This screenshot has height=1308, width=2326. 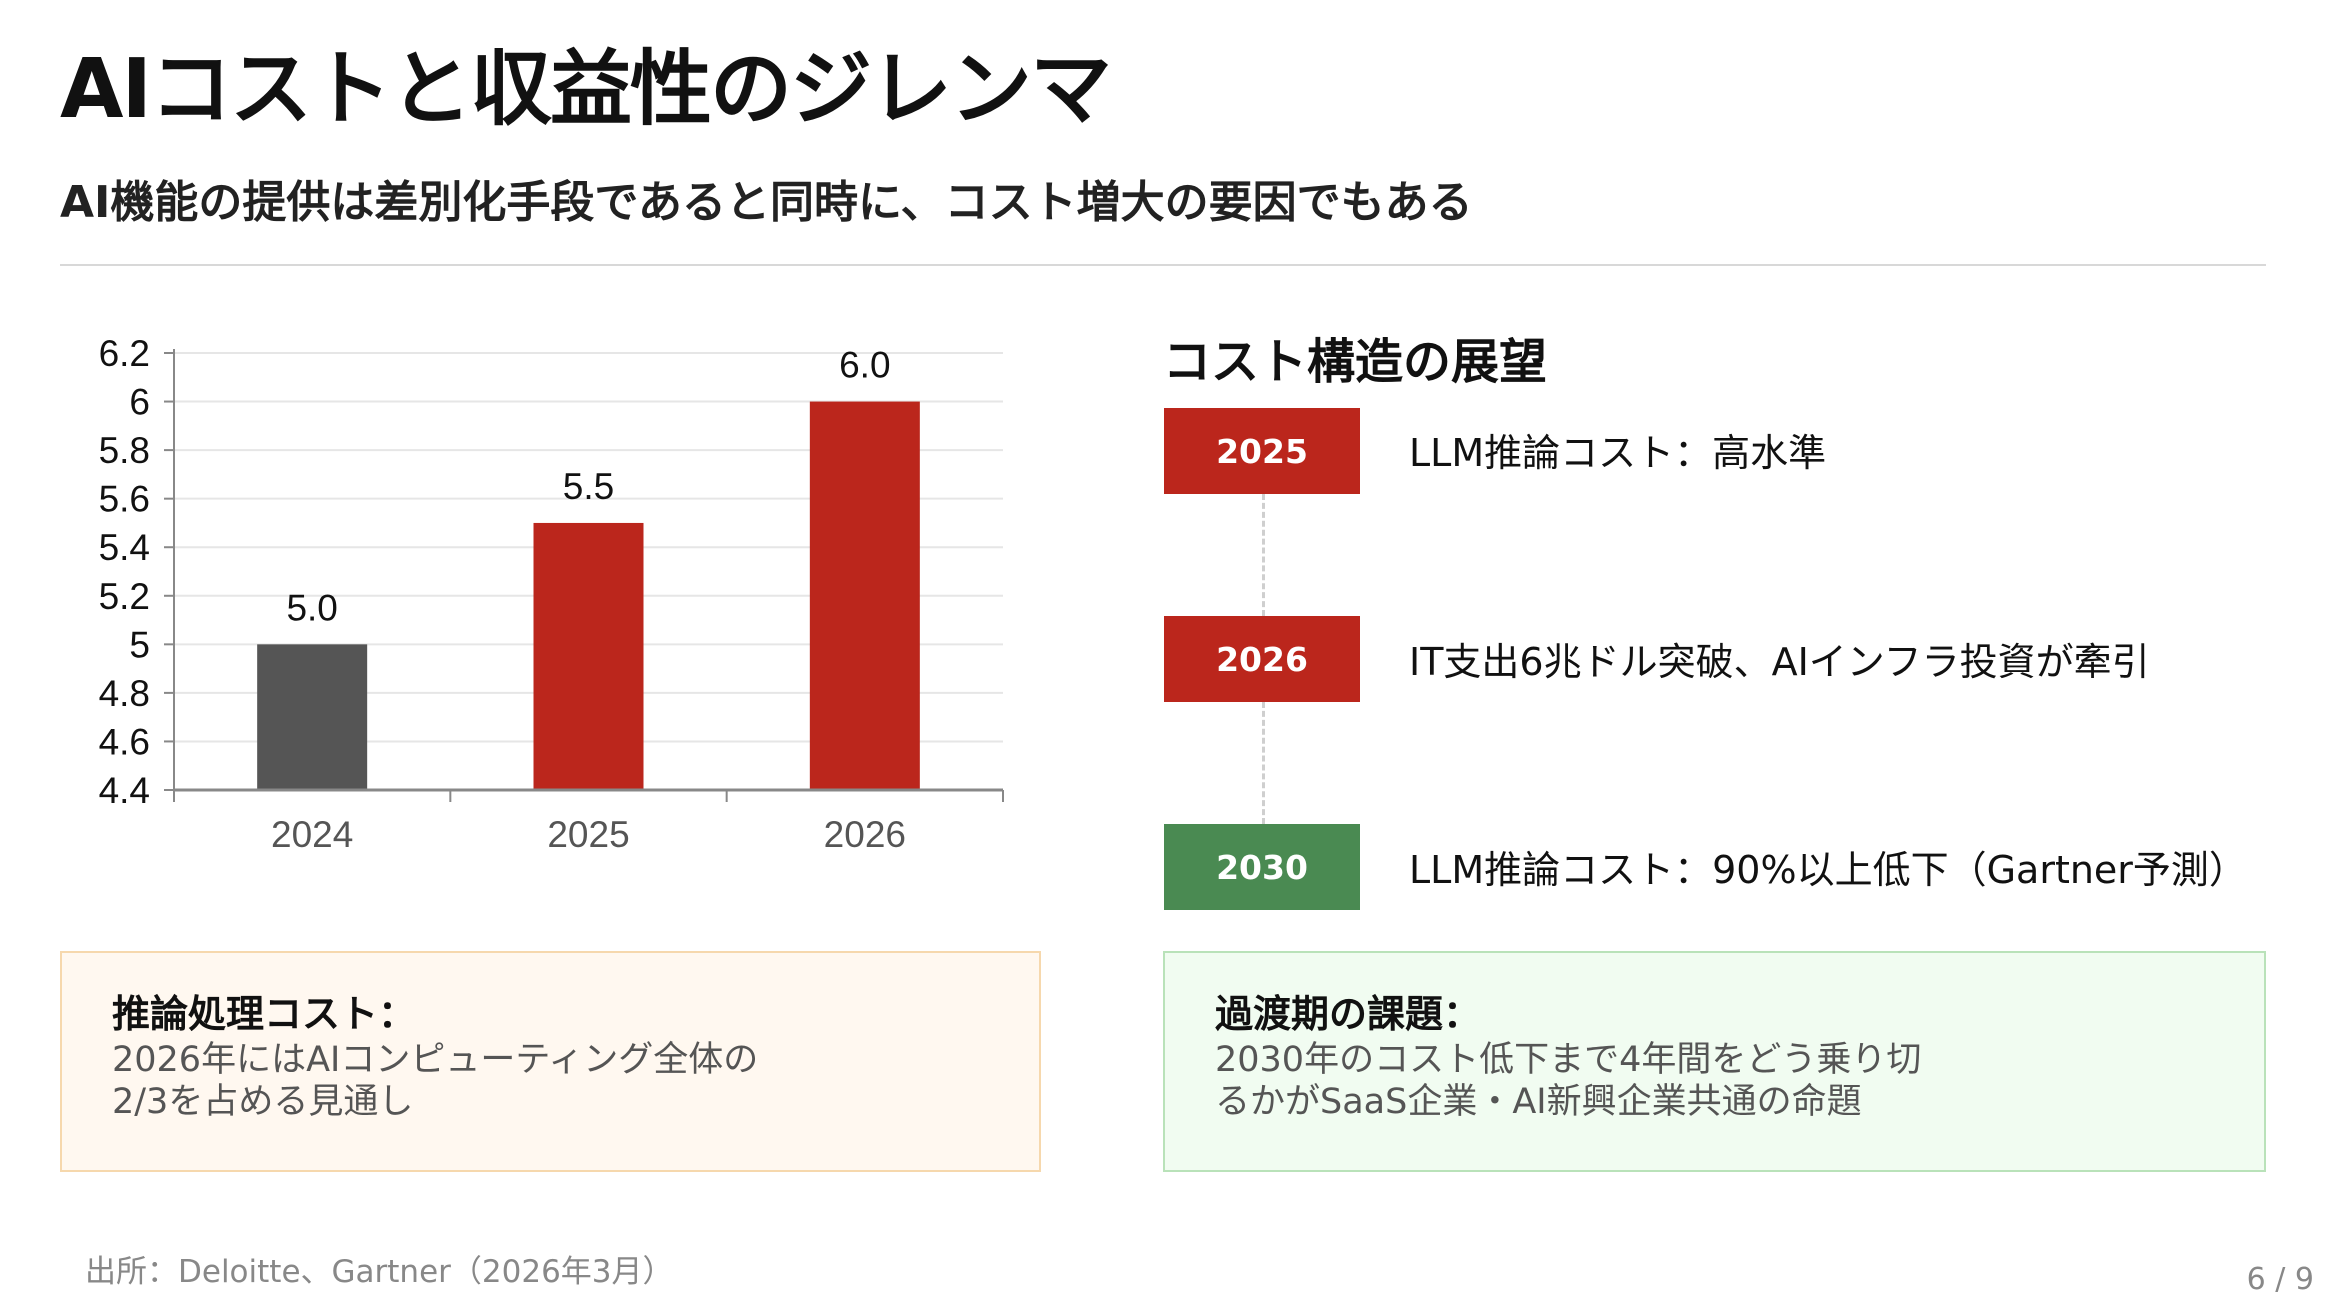 I want to click on y-tick-label: 6.2, so click(x=124, y=353).